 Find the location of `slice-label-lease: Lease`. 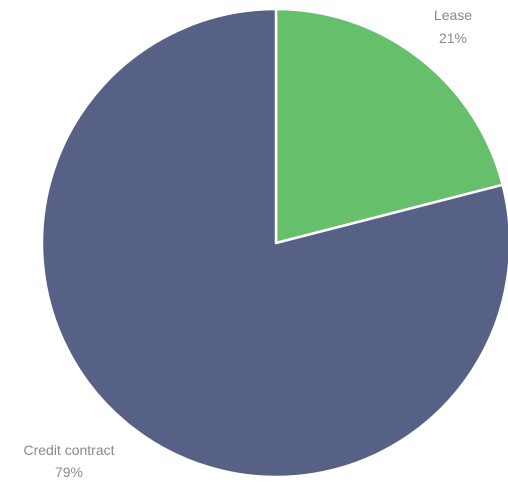

slice-label-lease: Lease is located at coordinates (453, 15).